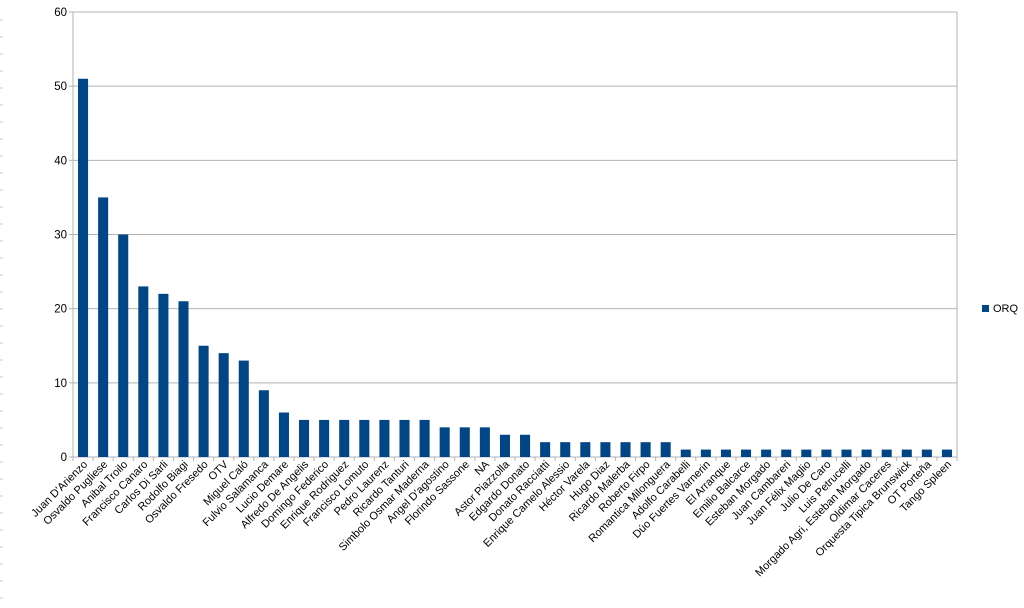 This screenshot has height=608, width=1024. I want to click on left-edge-ruler, so click(1, 309).